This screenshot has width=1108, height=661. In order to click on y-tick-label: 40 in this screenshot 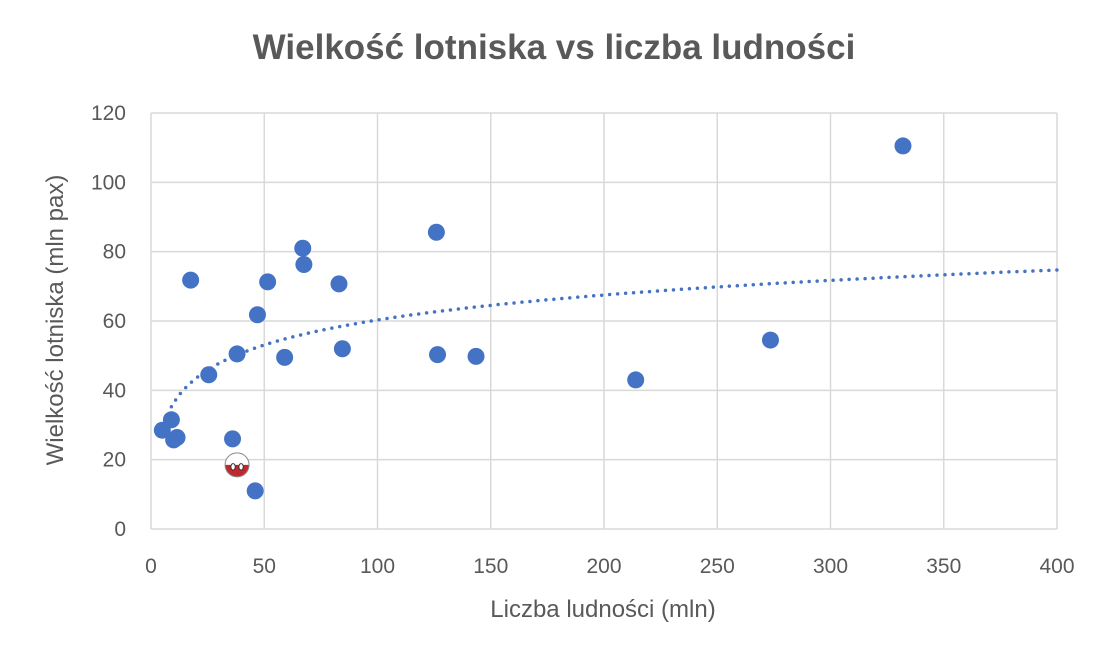, I will do `click(114, 390)`.